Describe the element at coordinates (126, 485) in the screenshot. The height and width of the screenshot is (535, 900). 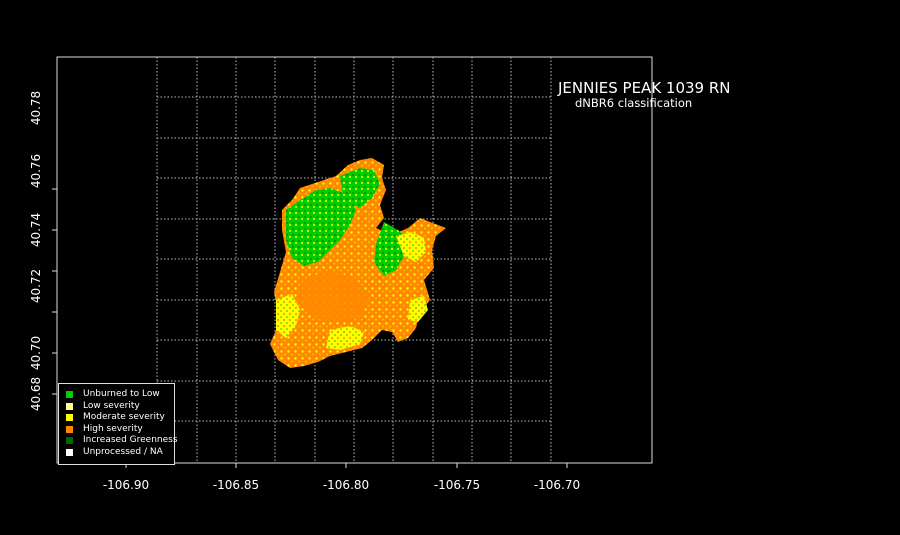
I see `x-tick-label: -106.90` at that location.